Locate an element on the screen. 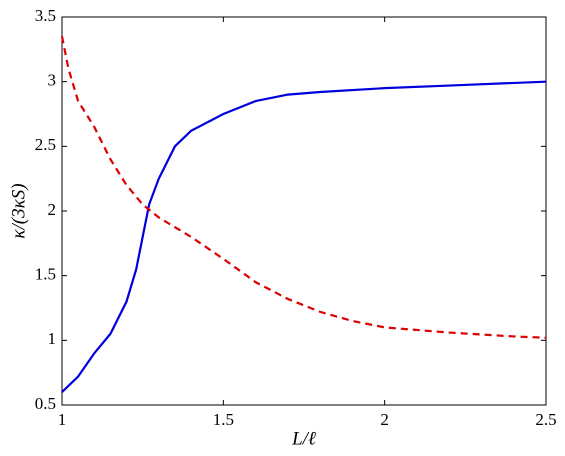  y-tick-label: 0.5 is located at coordinates (45, 403).